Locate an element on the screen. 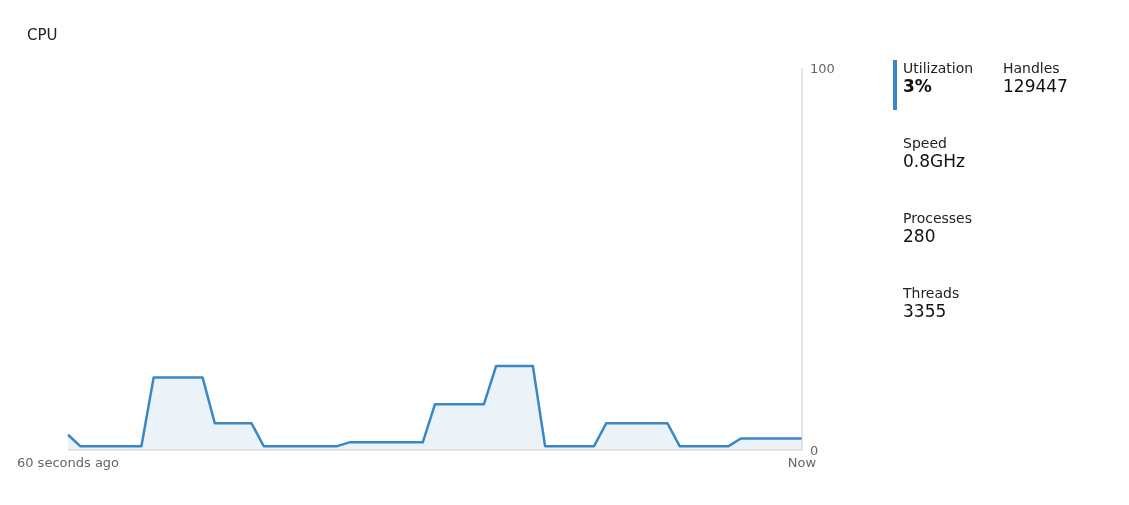 This screenshot has height=505, width=1129. text: Handles is located at coordinates (1032, 68).